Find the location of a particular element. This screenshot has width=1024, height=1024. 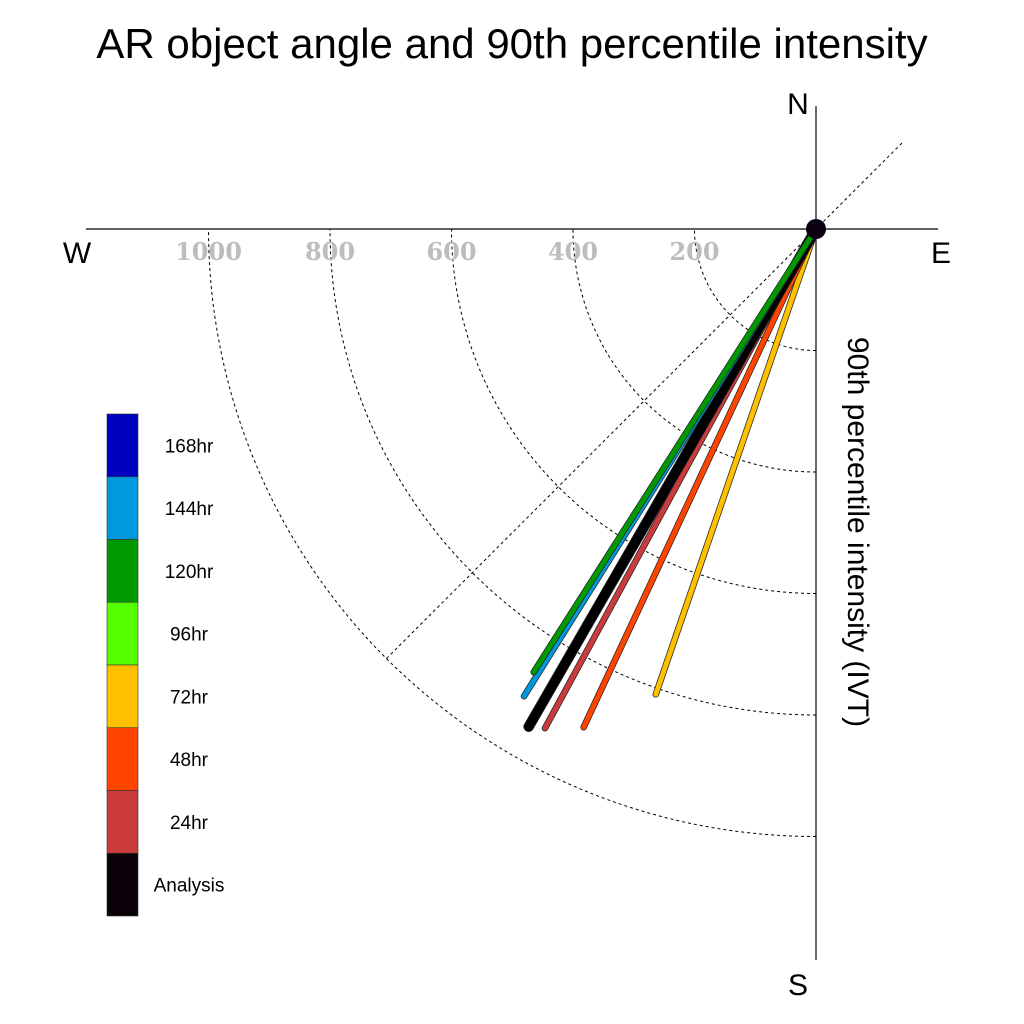

legend-swatch-168hr is located at coordinates (122, 445).